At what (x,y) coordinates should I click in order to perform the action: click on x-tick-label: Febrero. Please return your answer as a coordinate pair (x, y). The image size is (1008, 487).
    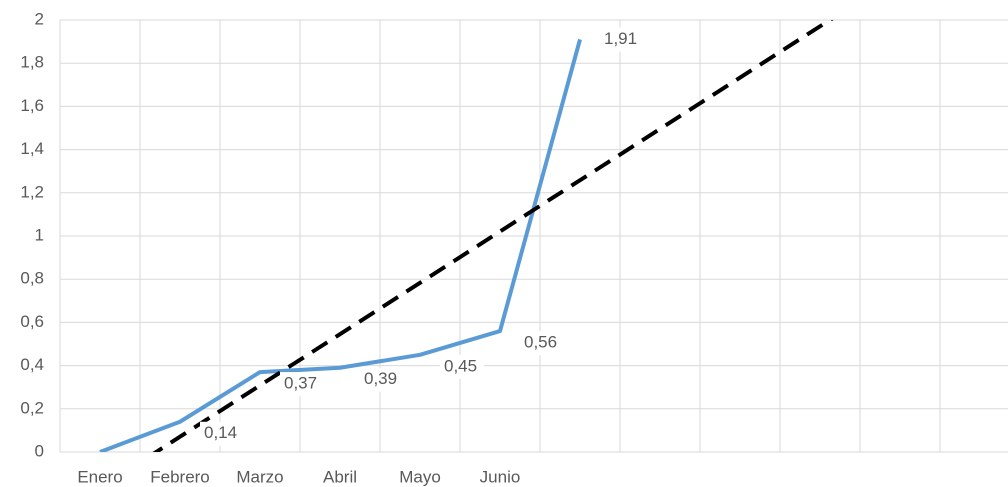
    Looking at the image, I should click on (180, 476).